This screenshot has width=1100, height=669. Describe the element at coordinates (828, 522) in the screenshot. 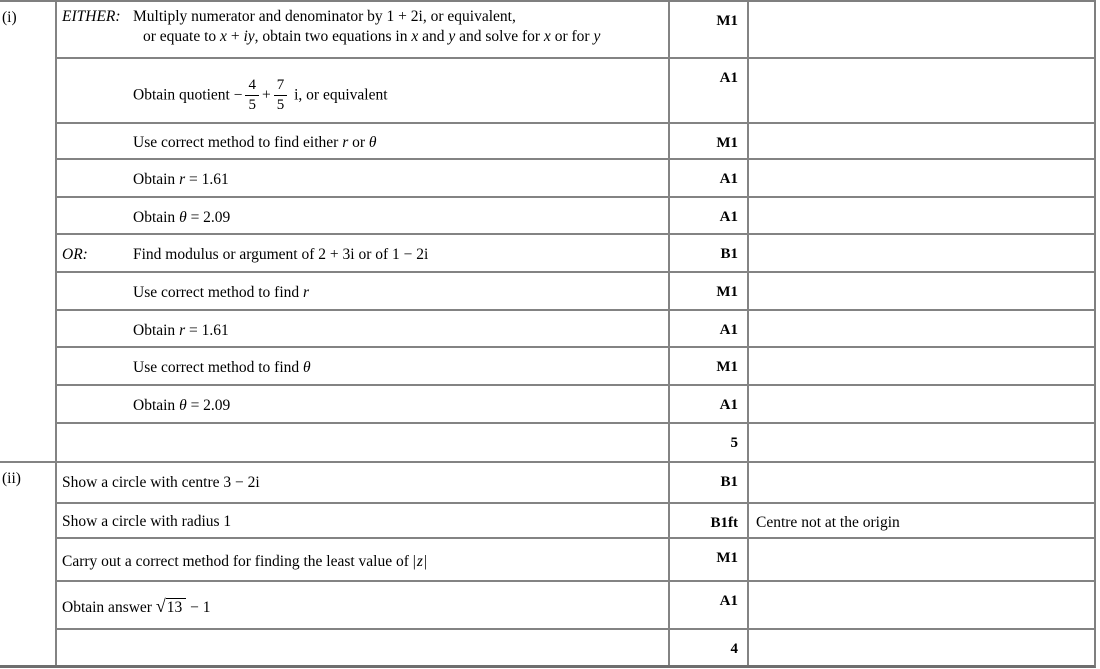

I see `comment-text: Centre not at the origin` at that location.